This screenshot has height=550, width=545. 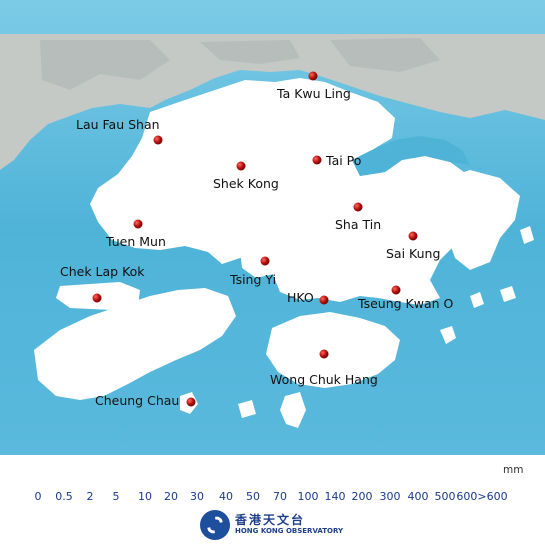 I want to click on logo-chinese-text: 香港天文台, so click(x=270, y=520).